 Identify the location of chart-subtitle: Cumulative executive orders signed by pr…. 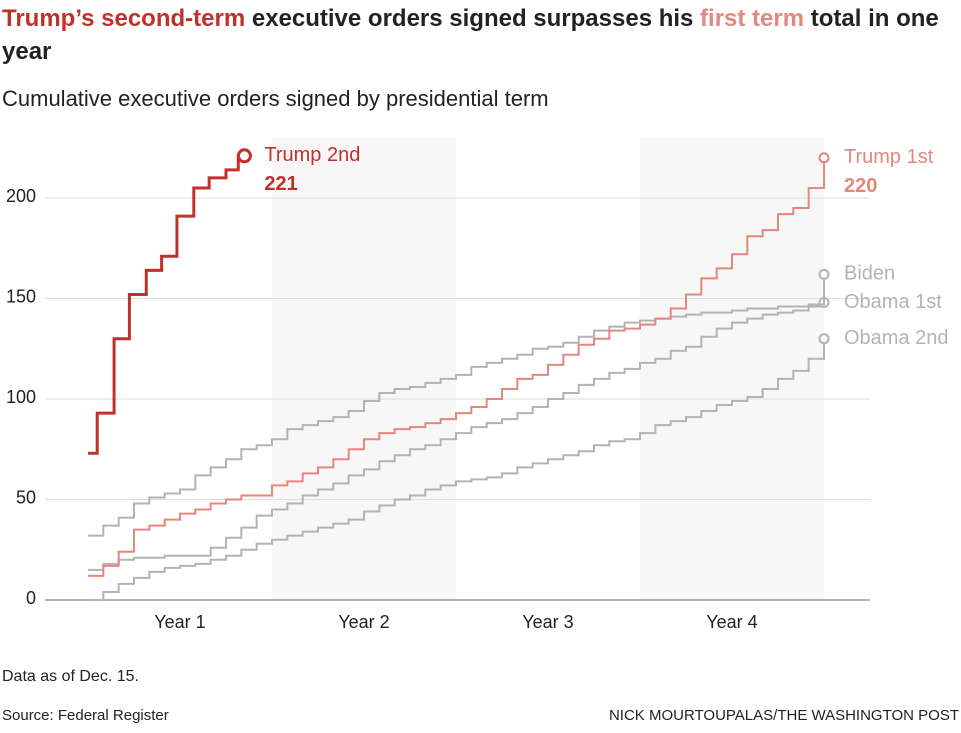
(275, 98).